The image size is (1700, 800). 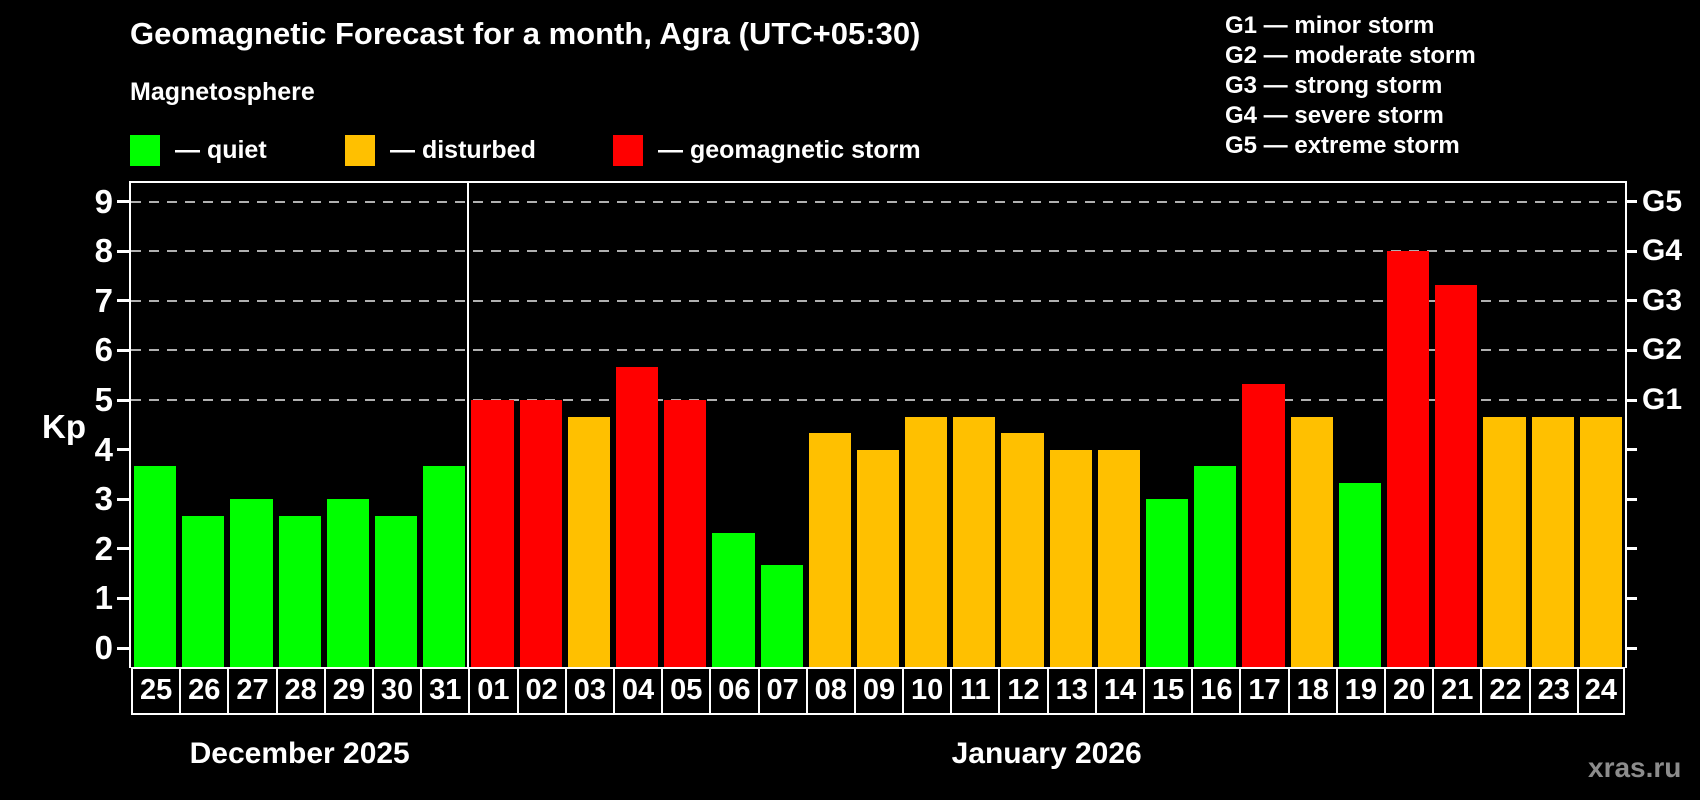 I want to click on date-box-16: 16, so click(x=1216, y=691).